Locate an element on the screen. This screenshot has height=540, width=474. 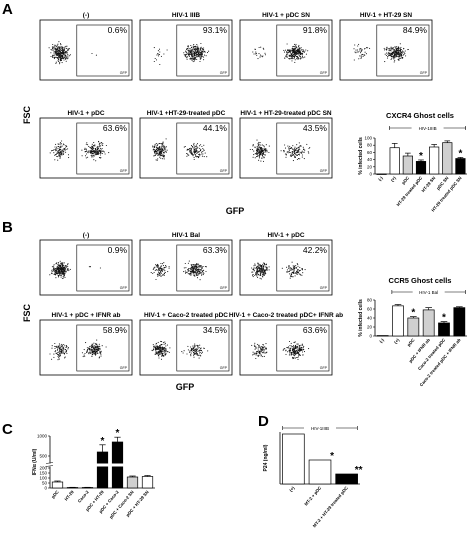
y-tick-label: 150 is located at coordinates (43, 473).